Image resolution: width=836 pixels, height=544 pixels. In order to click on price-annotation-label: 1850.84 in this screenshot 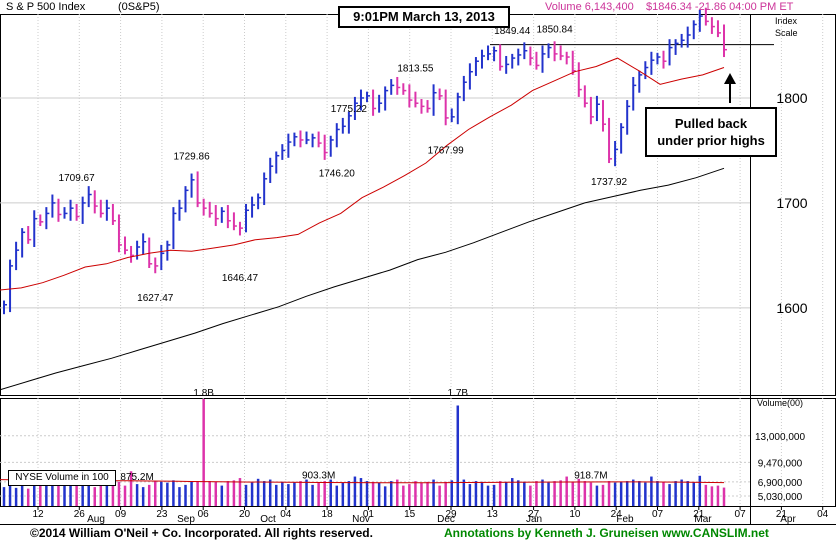, I will do `click(555, 30)`.